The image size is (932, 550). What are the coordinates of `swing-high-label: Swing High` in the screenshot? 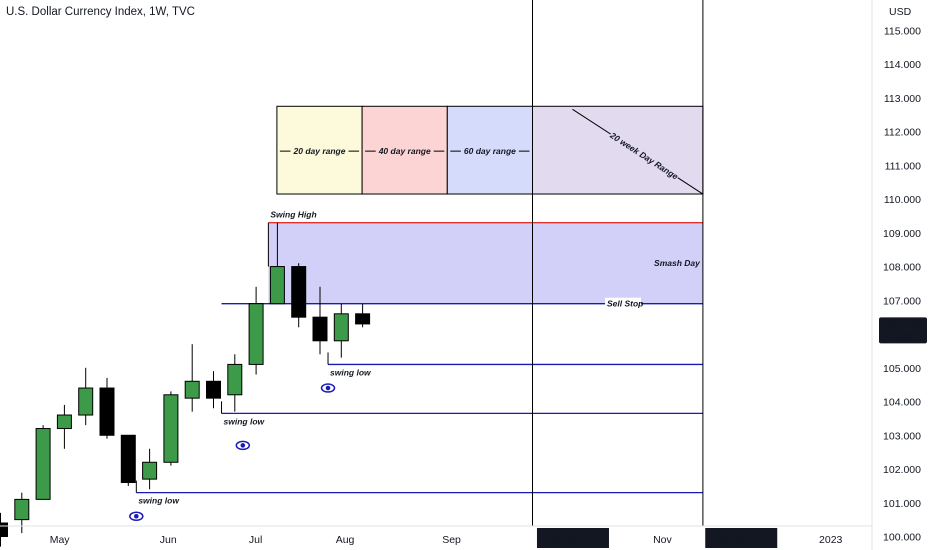 It's located at (293, 215).